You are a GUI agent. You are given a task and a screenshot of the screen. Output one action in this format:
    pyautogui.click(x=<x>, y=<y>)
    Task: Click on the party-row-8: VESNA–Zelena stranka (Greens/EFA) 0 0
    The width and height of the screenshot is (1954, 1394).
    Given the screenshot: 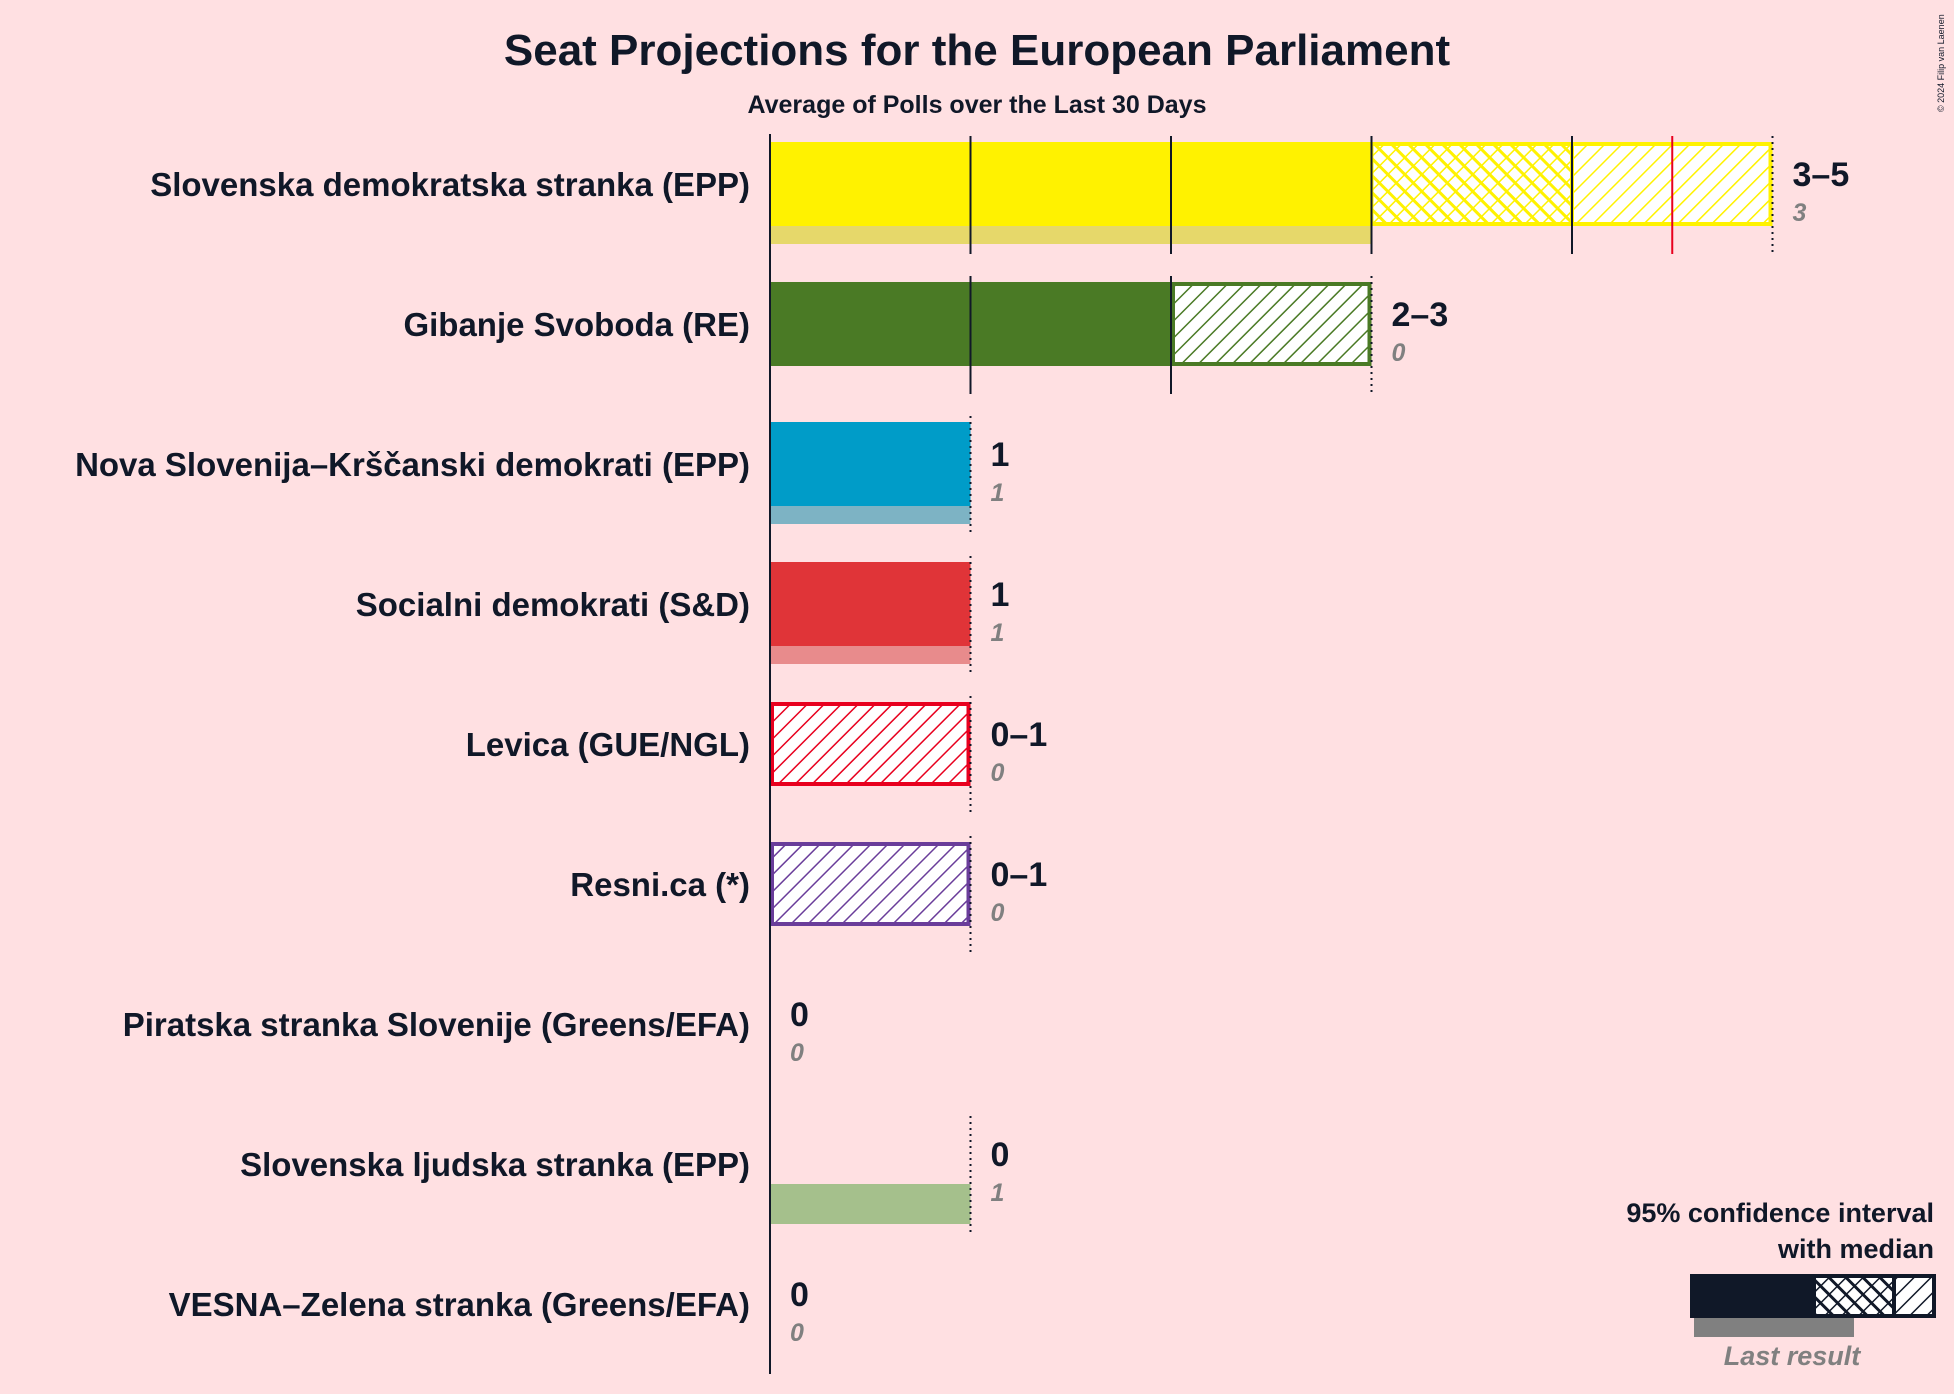 What is the action you would take?
    pyautogui.click(x=489, y=1311)
    